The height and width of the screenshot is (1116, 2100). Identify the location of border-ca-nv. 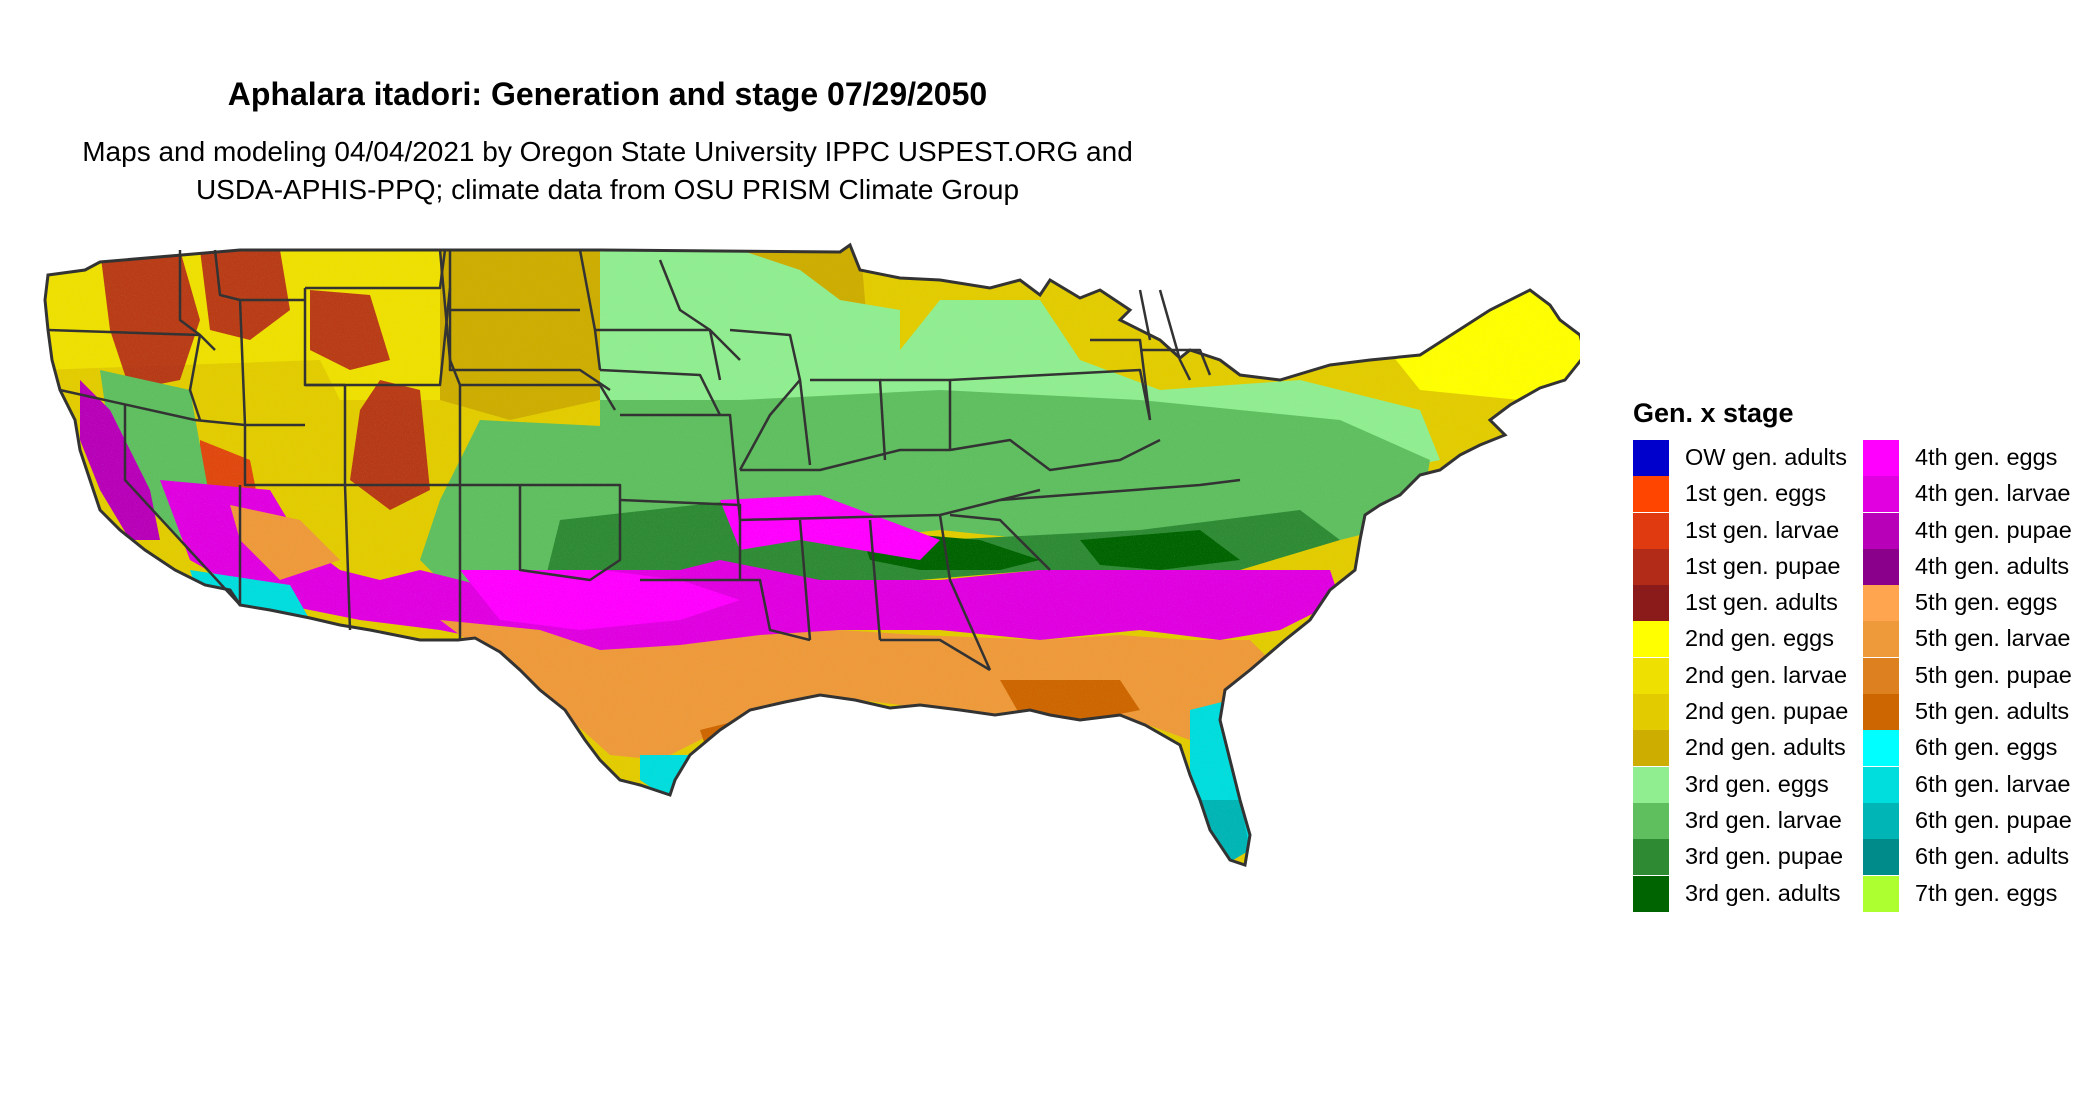
(182, 505).